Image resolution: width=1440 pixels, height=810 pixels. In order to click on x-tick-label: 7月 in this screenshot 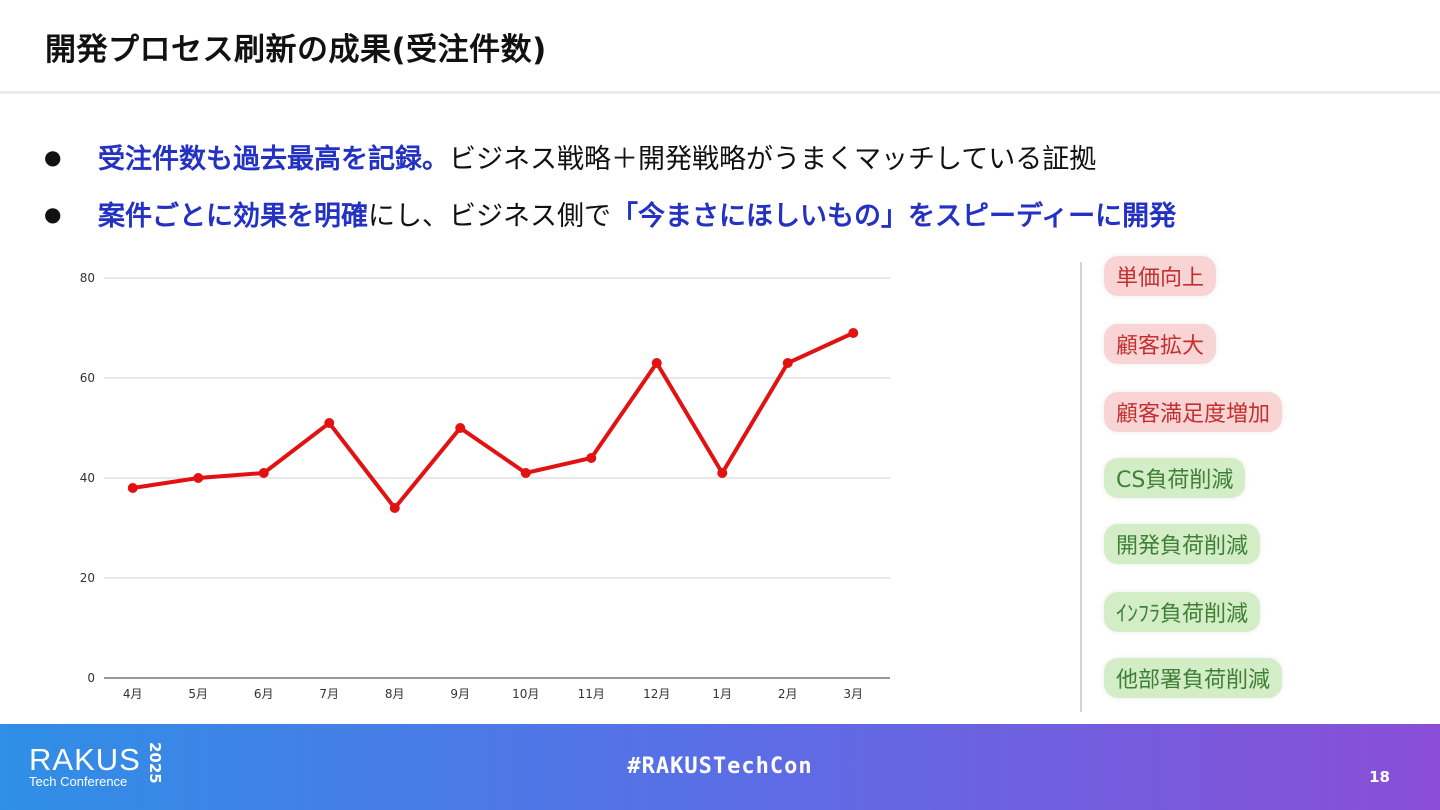, I will do `click(329, 694)`.